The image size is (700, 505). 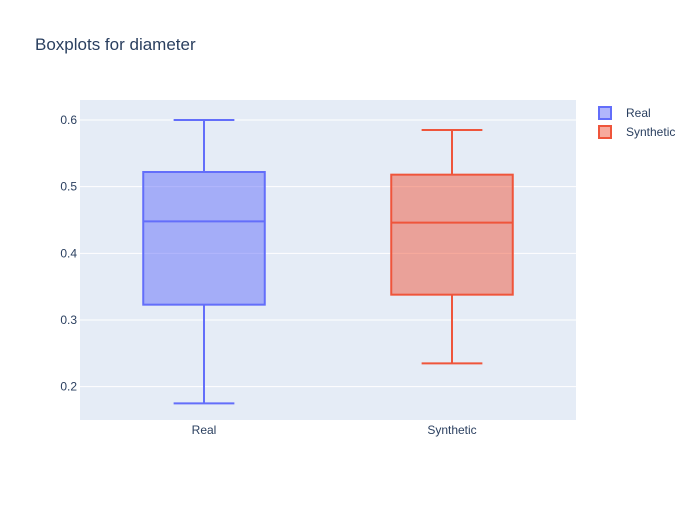 I want to click on y-tick-label: 0.5, so click(x=68, y=187).